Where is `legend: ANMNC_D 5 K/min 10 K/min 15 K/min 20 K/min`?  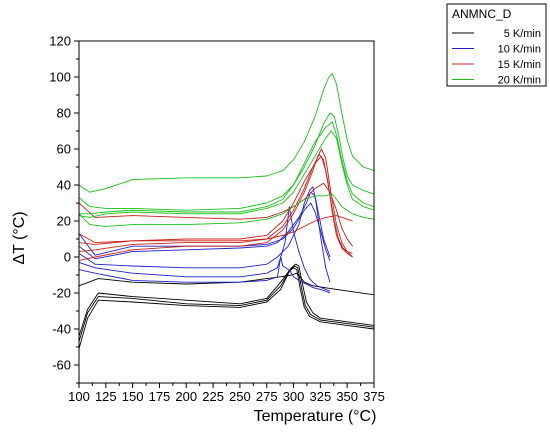
legend: ANMNC_D 5 K/min 10 K/min 15 K/min 20 K/min is located at coordinates (496, 45).